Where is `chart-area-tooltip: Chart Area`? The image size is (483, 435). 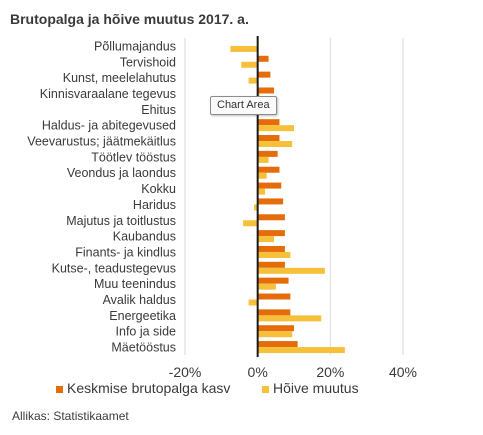 chart-area-tooltip: Chart Area is located at coordinates (243, 105).